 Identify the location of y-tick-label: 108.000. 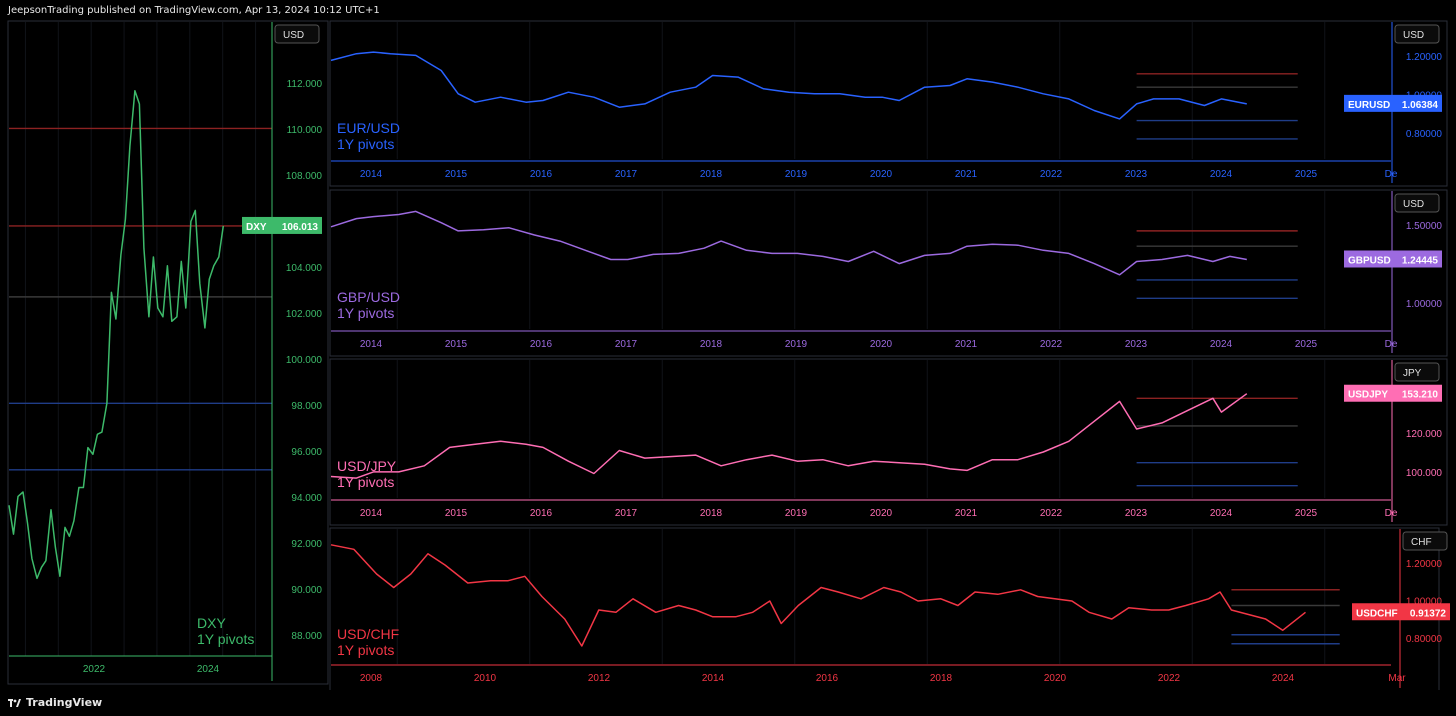
(304, 176).